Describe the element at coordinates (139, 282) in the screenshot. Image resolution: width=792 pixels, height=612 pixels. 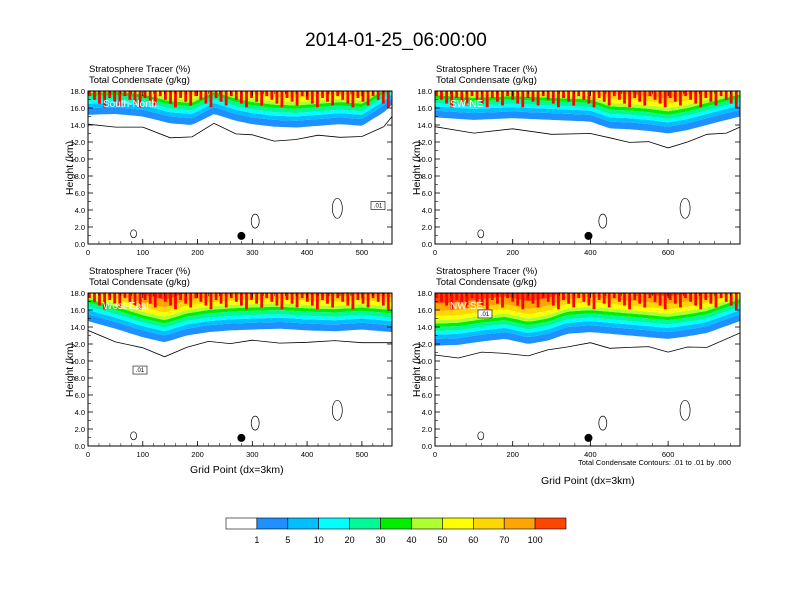
I see `panel-subtitle-2: Total Condensate (g/kg)` at that location.